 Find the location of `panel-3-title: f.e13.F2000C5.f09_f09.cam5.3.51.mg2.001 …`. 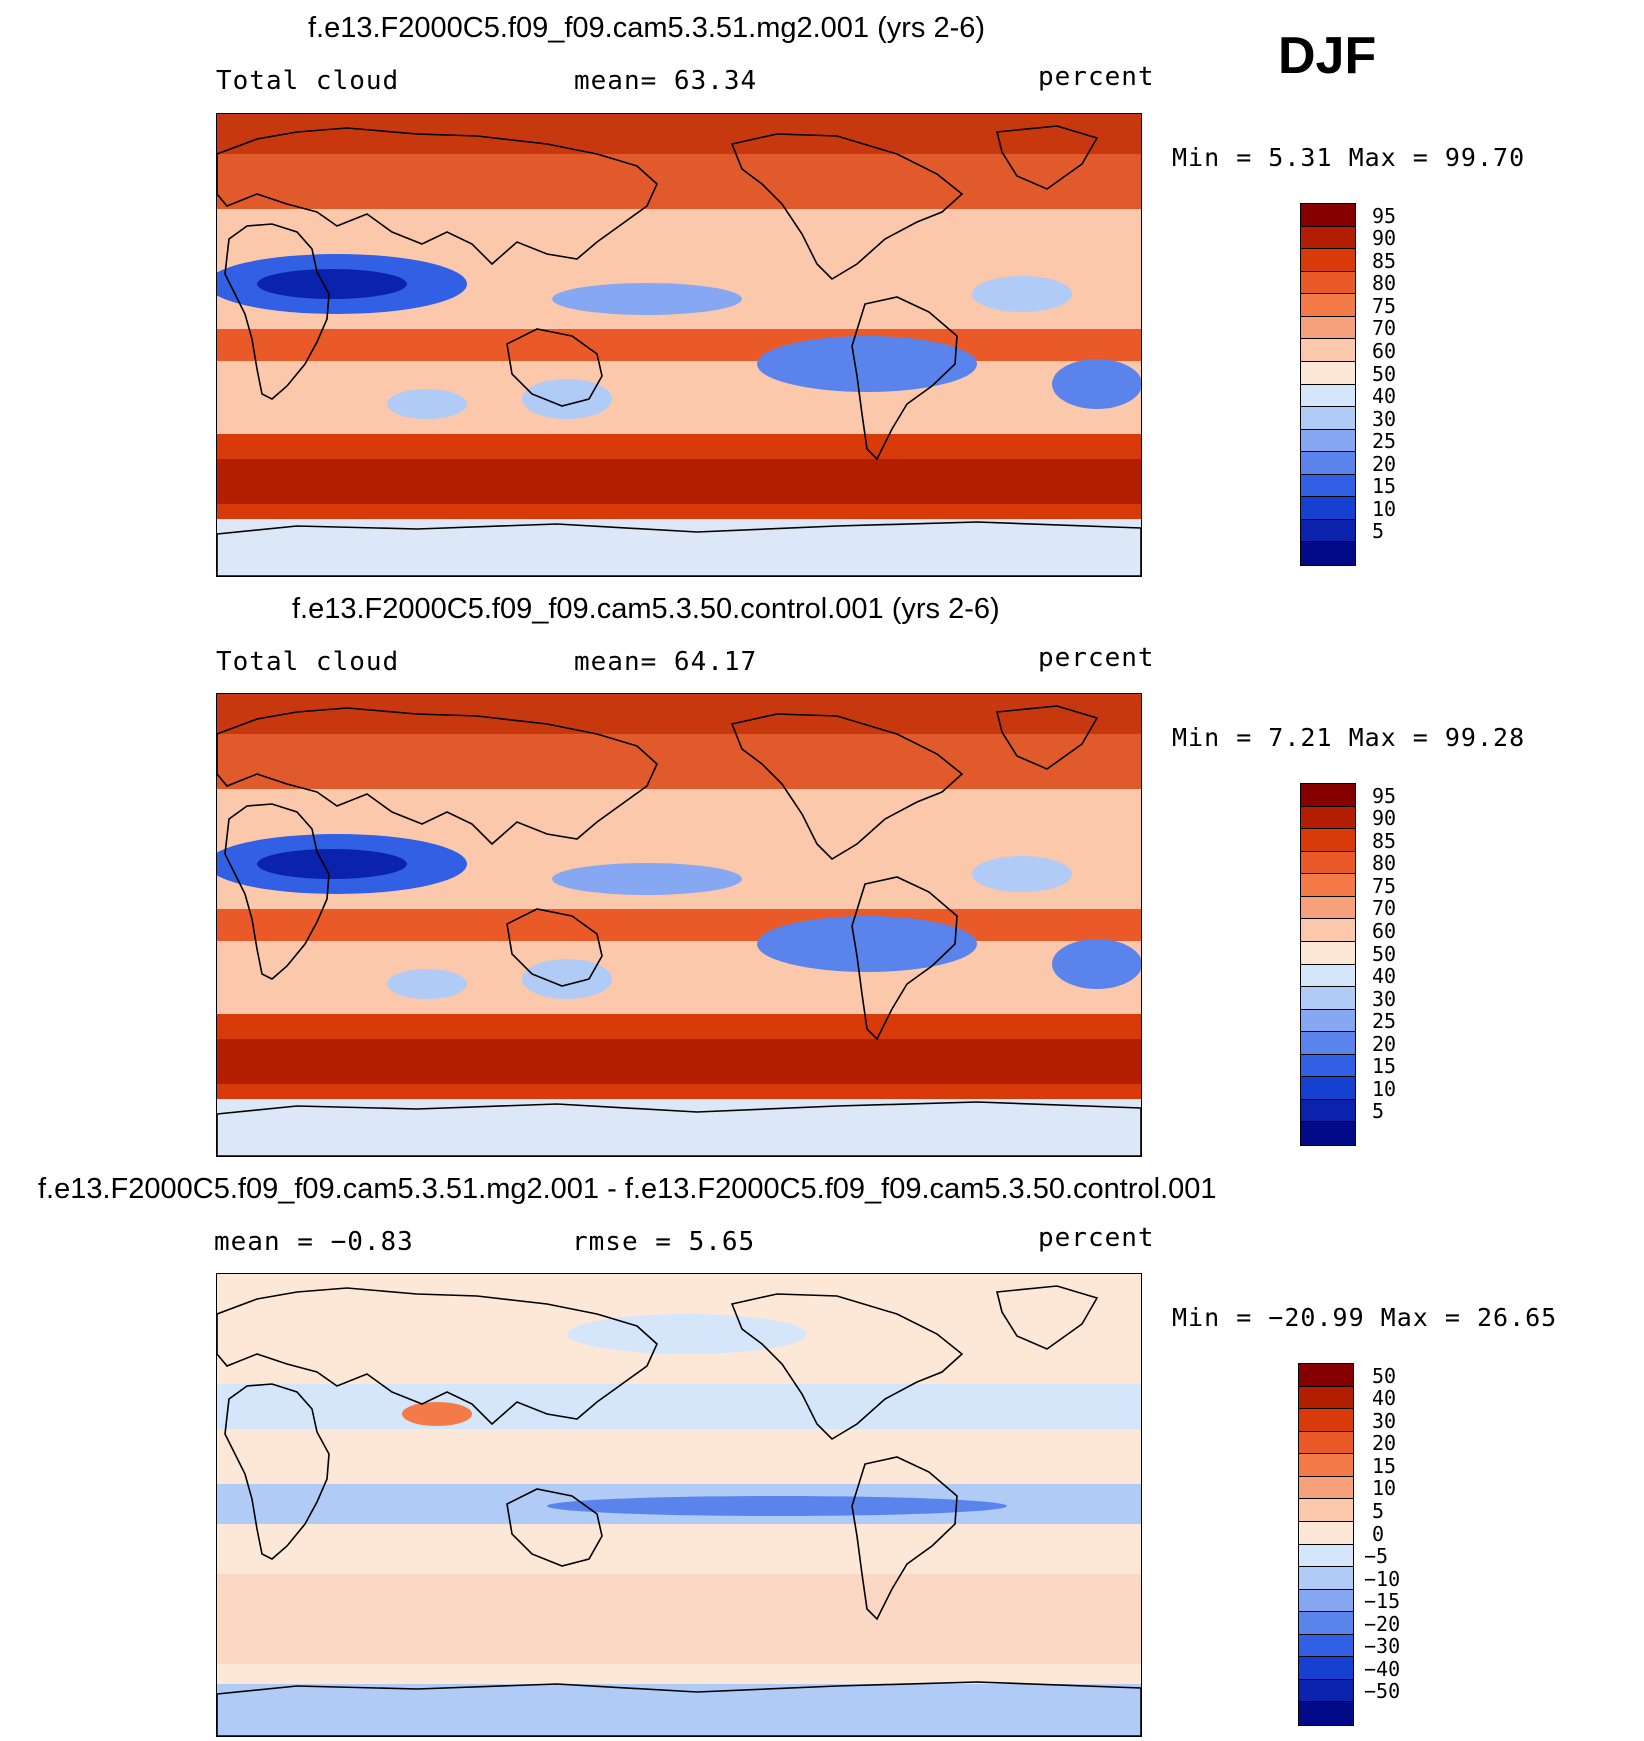

panel-3-title: f.e13.F2000C5.f09_f09.cam5.3.51.mg2.001 … is located at coordinates (627, 1189).